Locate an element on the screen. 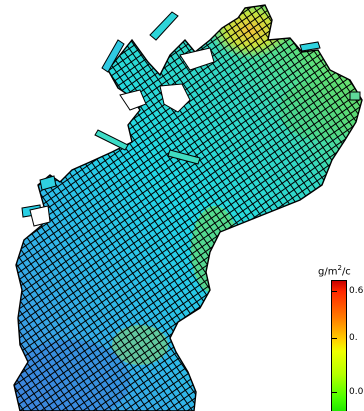  scale-label-top: 0.6 is located at coordinates (356, 291).